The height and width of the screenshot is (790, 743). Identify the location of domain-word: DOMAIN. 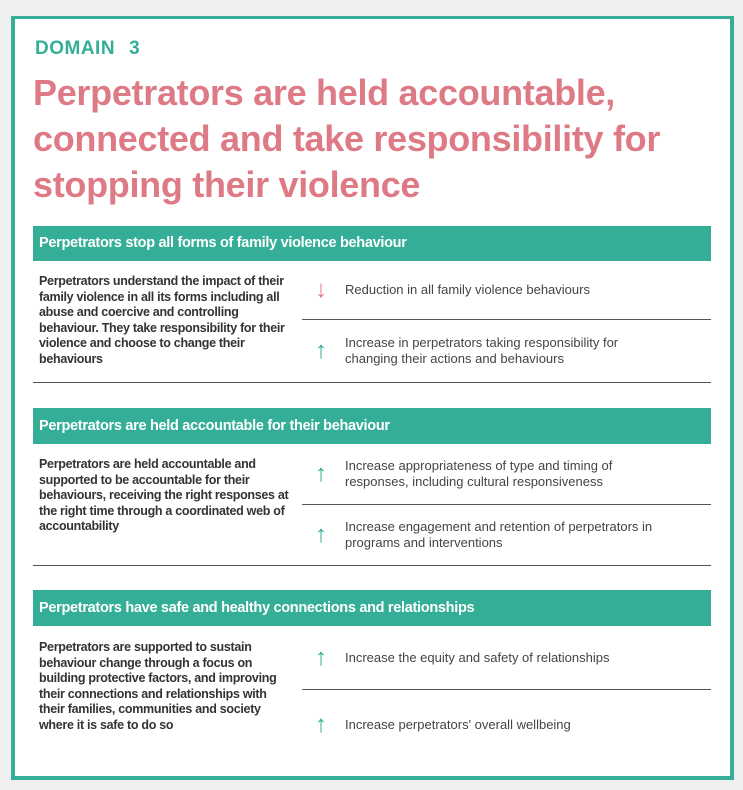
(75, 48).